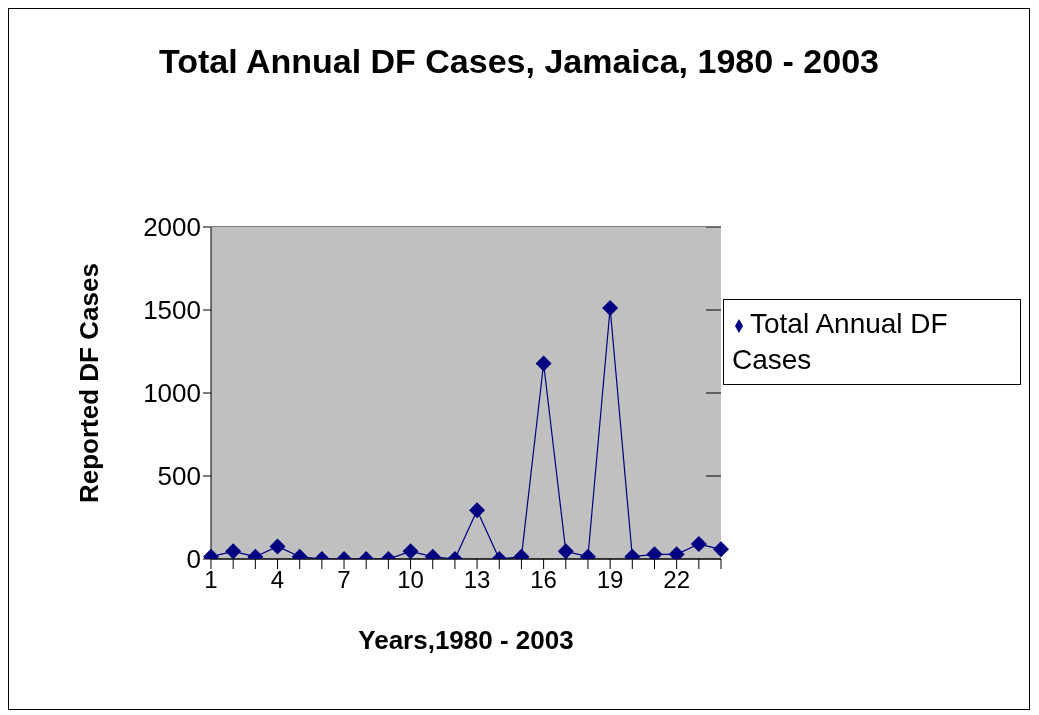 The height and width of the screenshot is (715, 1039). I want to click on x-tick-label: 22, so click(676, 580).